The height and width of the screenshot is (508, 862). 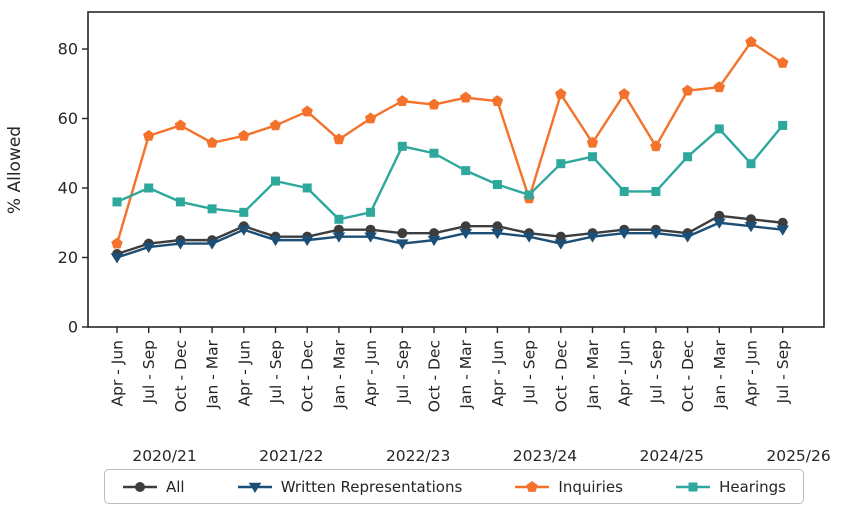 I want to click on series-hearings-line, so click(x=450, y=172).